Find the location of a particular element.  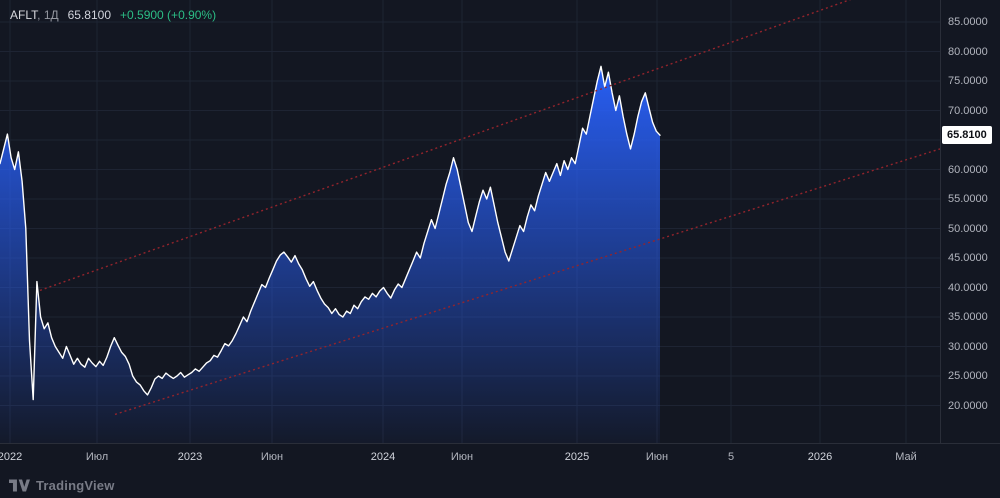

price-axis-label: 35.0000 is located at coordinates (968, 317).